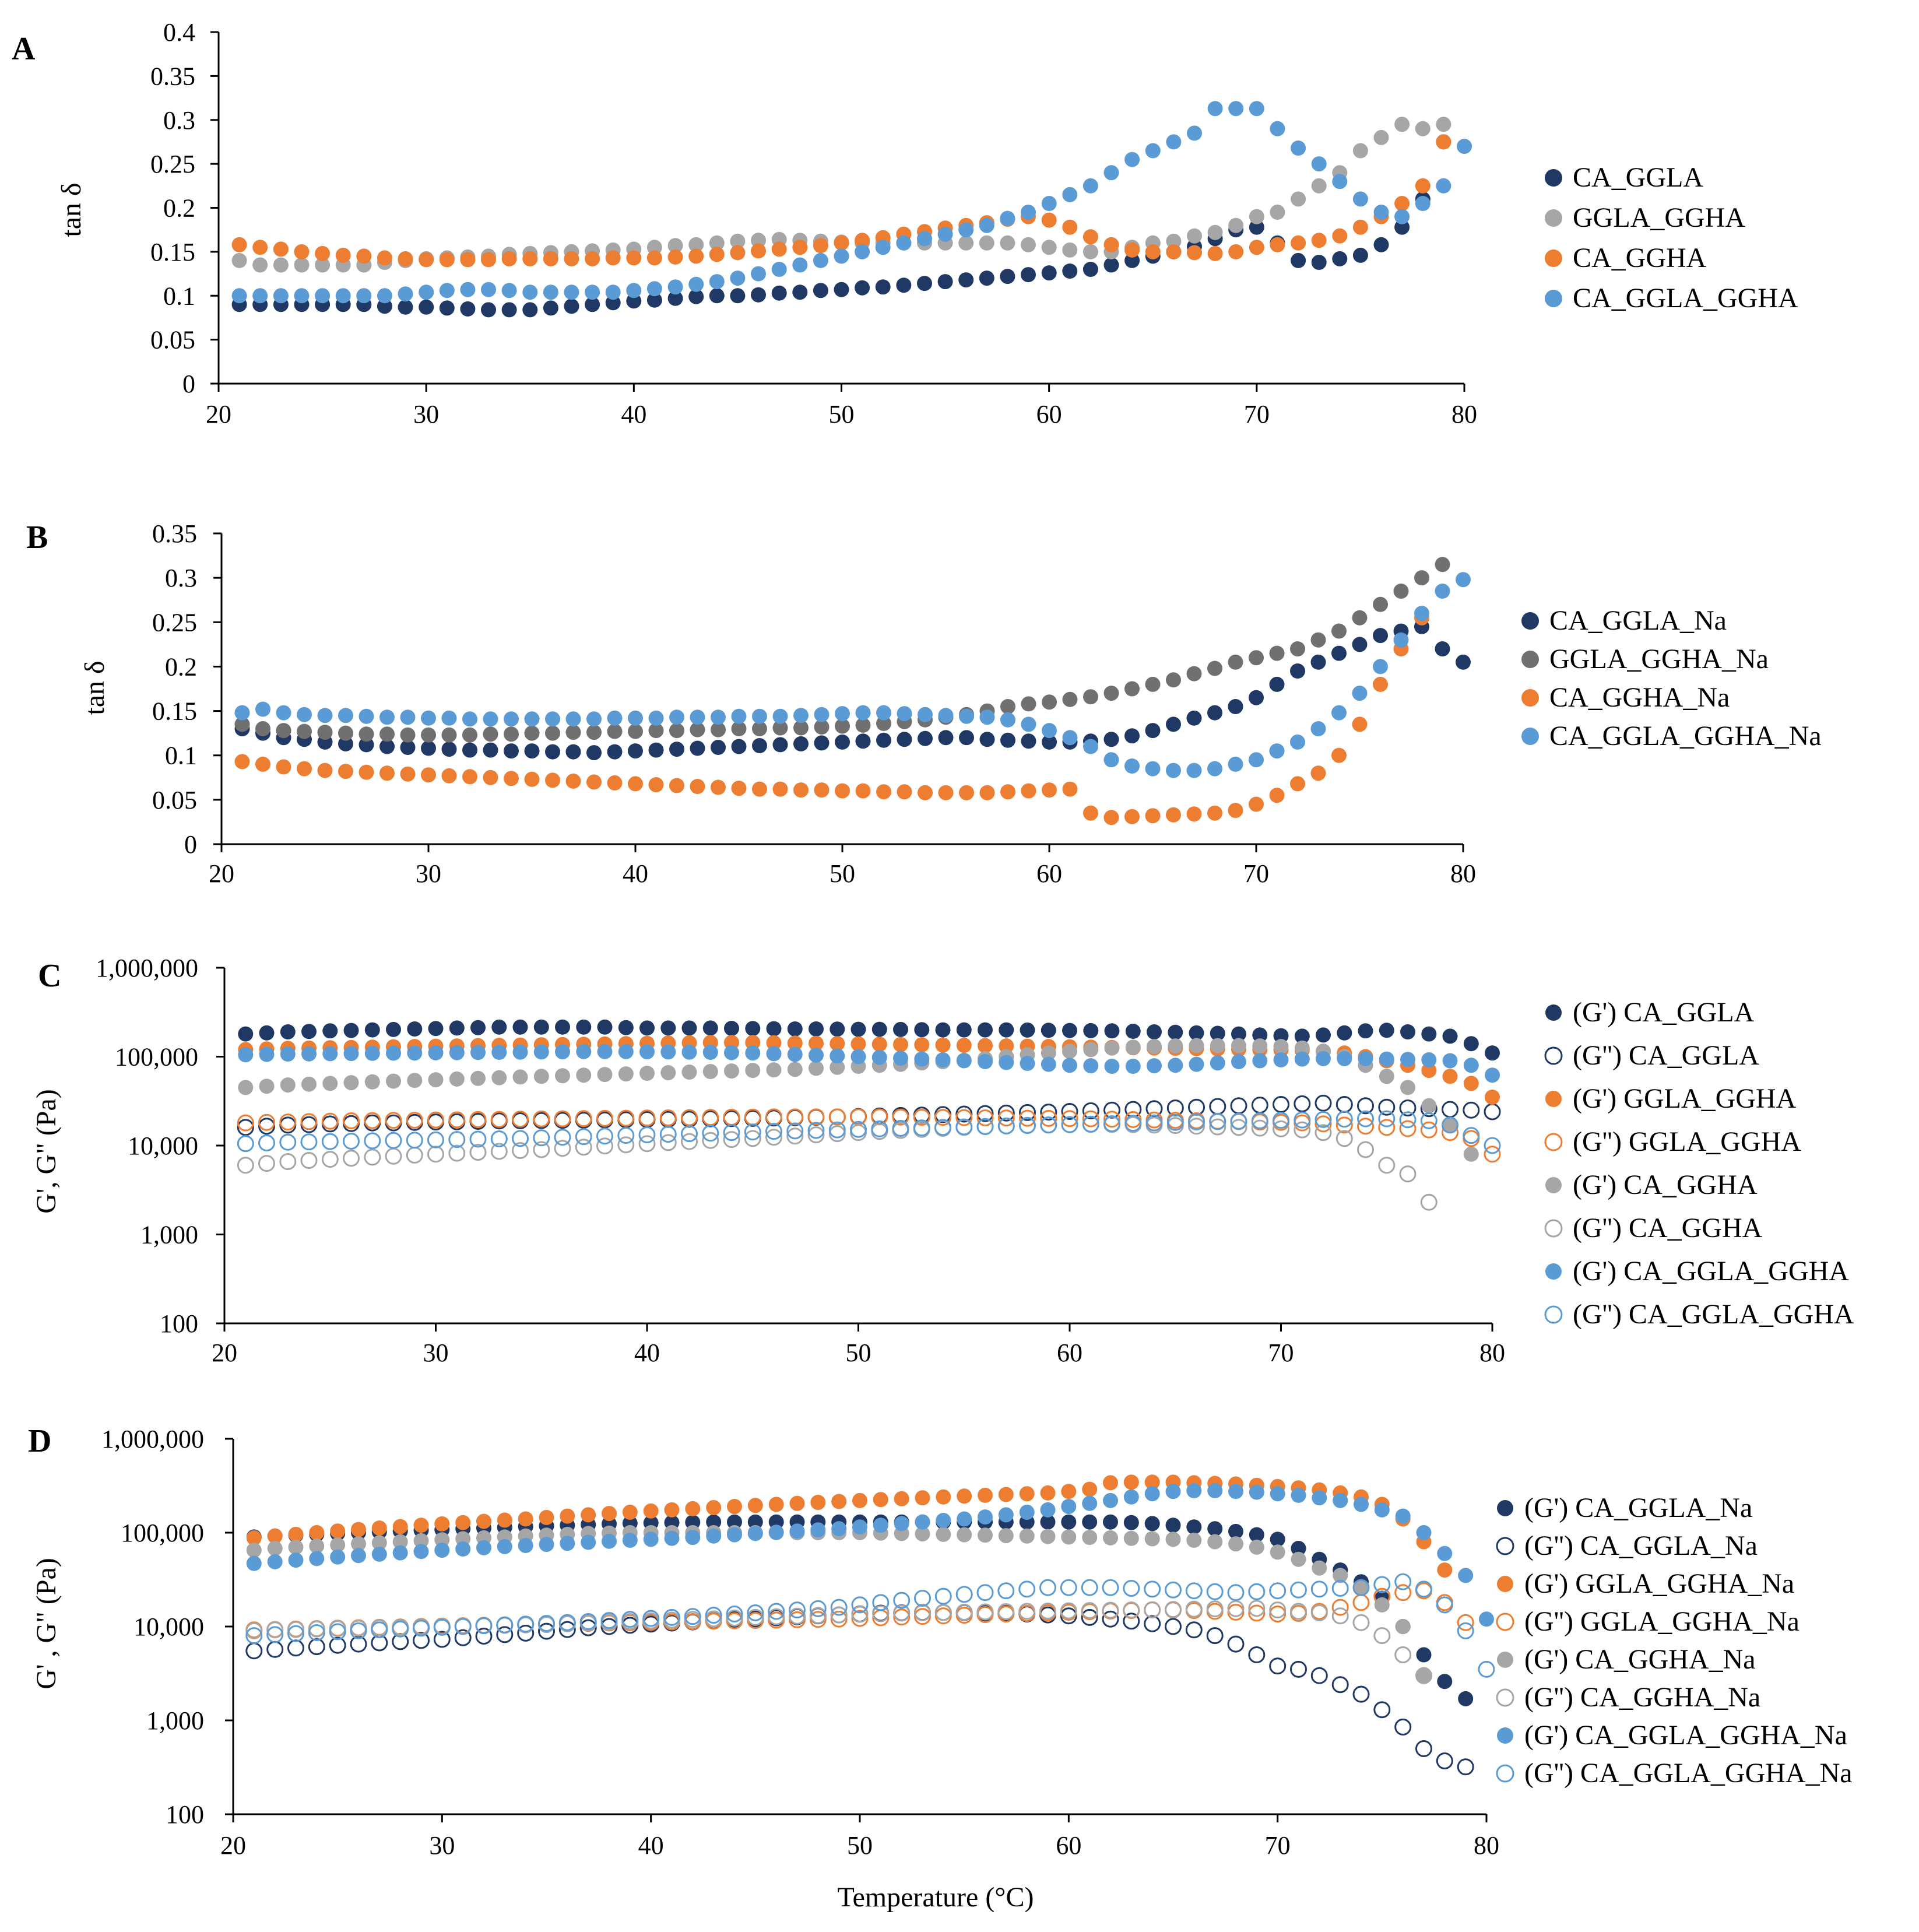 The width and height of the screenshot is (1919, 1932). I want to click on panel-a-legend-label: CA_GGLA_GGHA, so click(1686, 298).